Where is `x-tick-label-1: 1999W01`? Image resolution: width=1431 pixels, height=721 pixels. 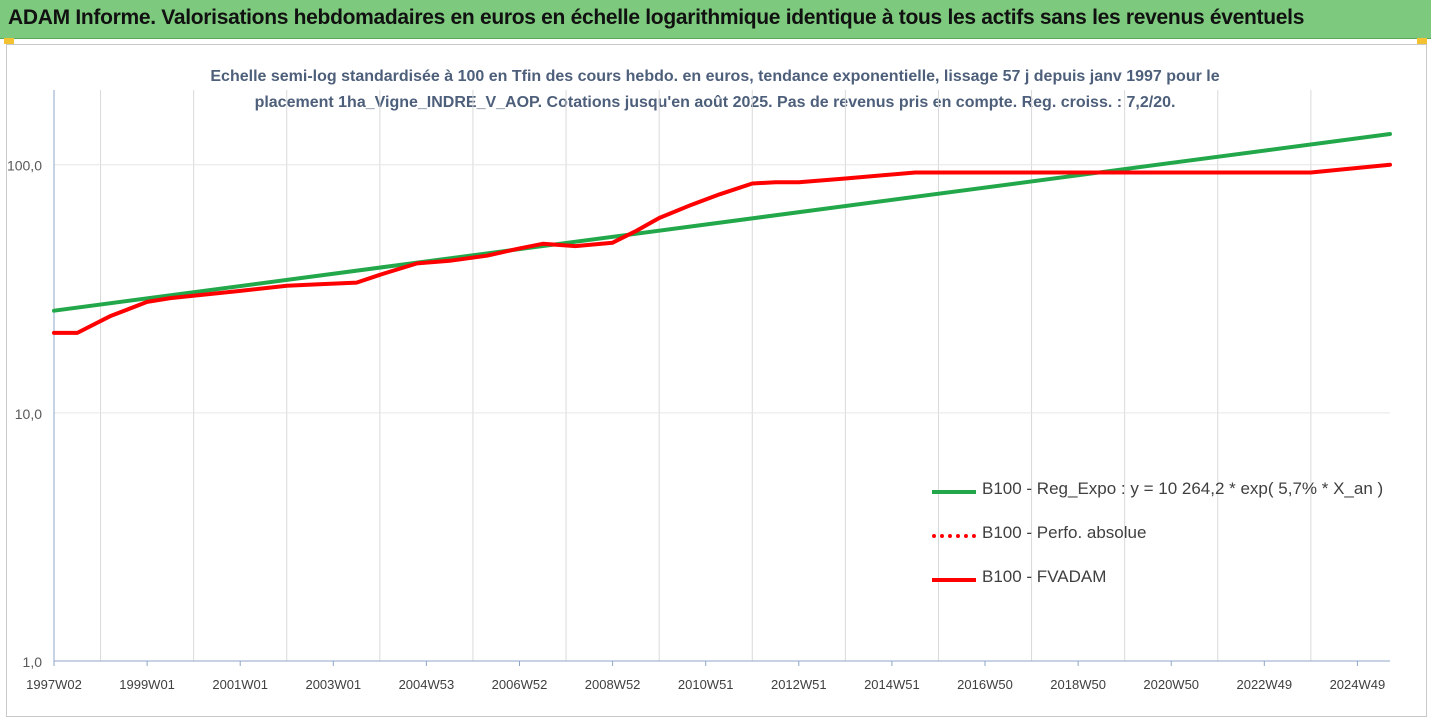 x-tick-label-1: 1999W01 is located at coordinates (147, 684).